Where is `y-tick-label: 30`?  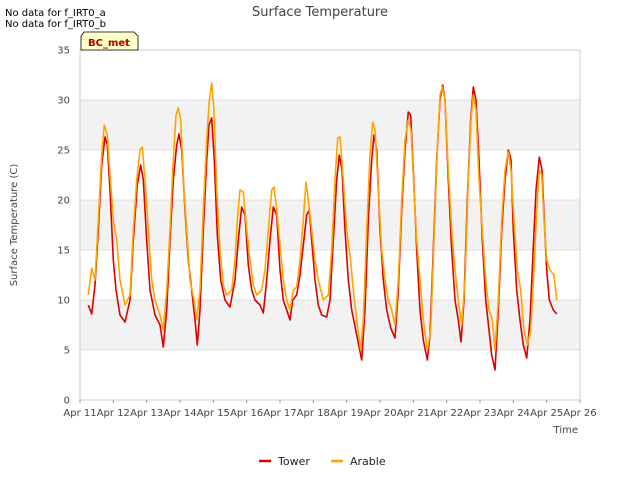
y-tick-label: 30 is located at coordinates (63, 101).